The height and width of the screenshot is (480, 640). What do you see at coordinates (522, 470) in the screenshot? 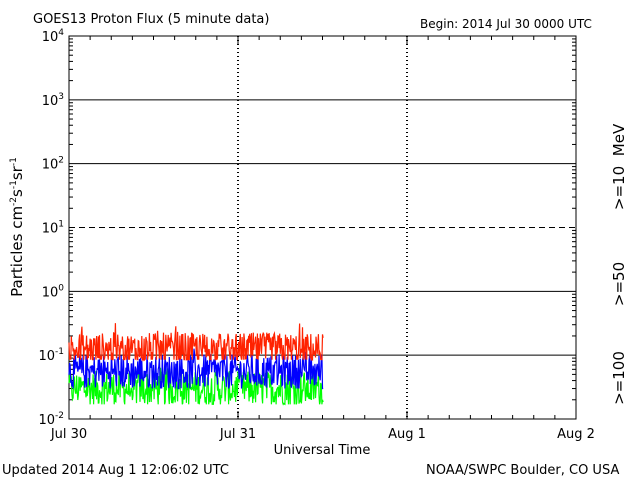
I see `source-label: NOAA/SWPC Boulder, CO USA` at bounding box center [522, 470].